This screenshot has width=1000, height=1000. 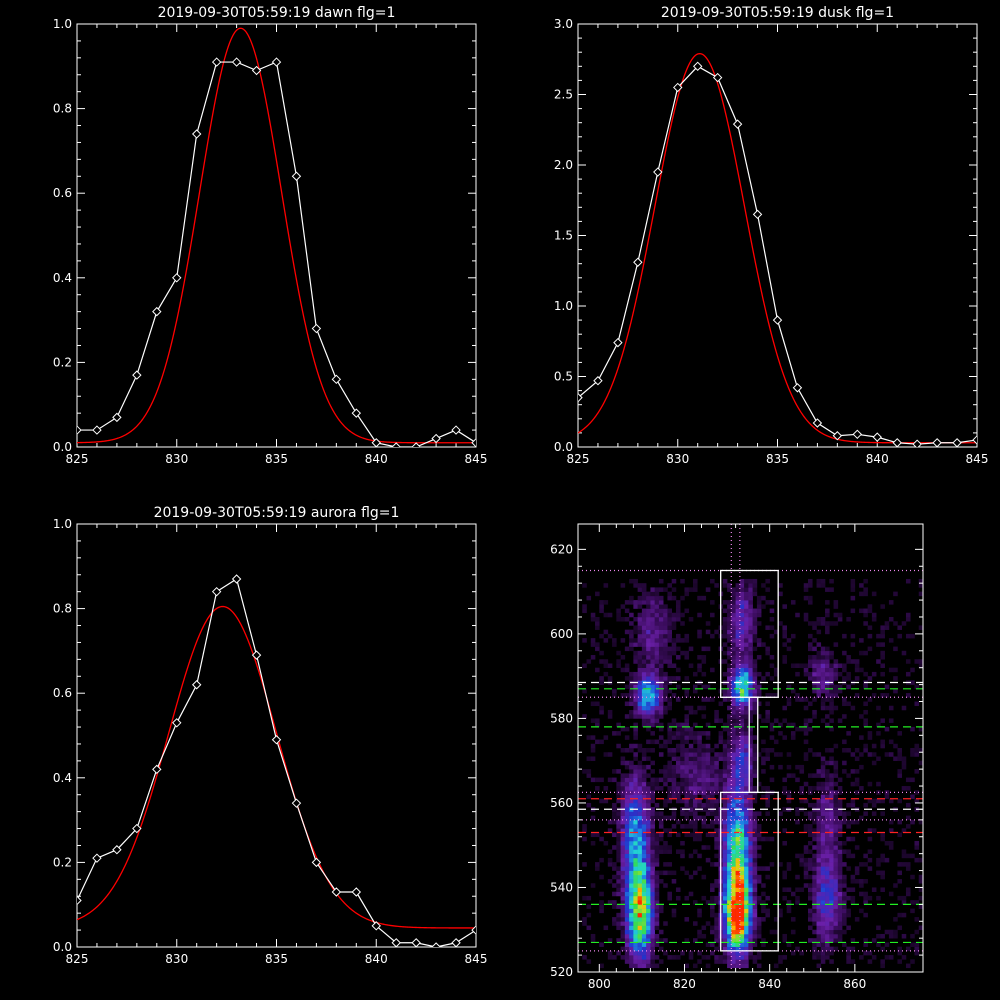 I want to click on data-point, so click(x=236, y=62).